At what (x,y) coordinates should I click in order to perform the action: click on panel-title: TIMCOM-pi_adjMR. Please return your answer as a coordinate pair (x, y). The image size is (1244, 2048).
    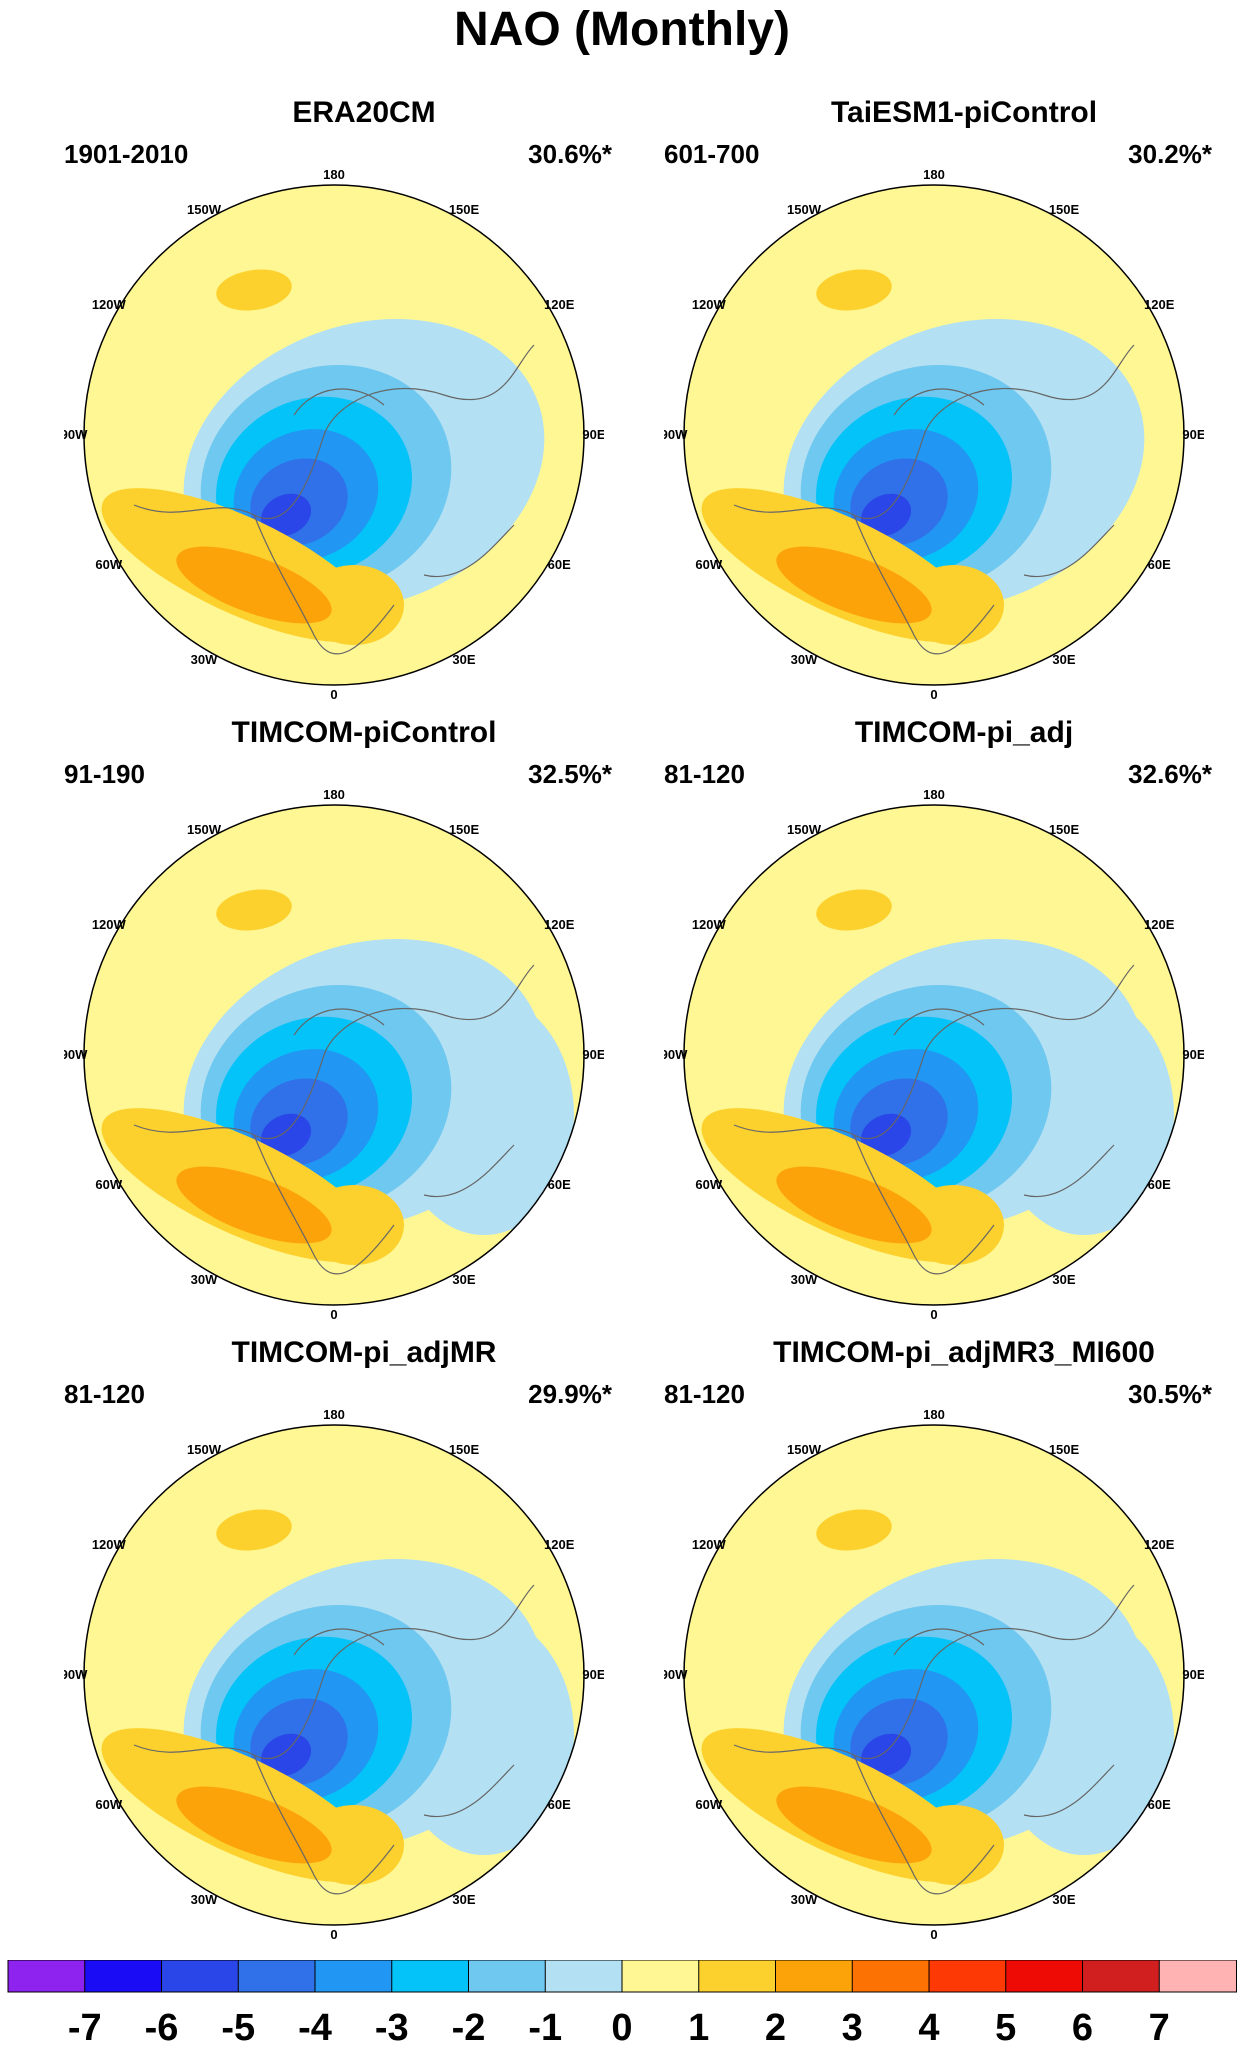
    Looking at the image, I should click on (364, 1352).